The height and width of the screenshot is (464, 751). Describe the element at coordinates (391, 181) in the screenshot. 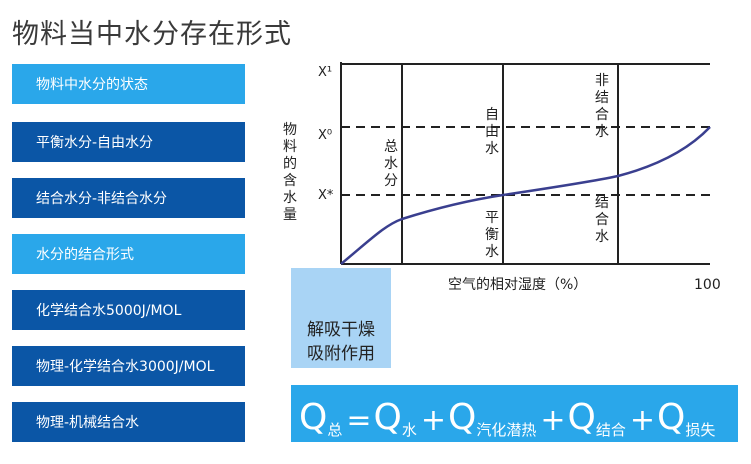

I see `region-char: 分` at that location.